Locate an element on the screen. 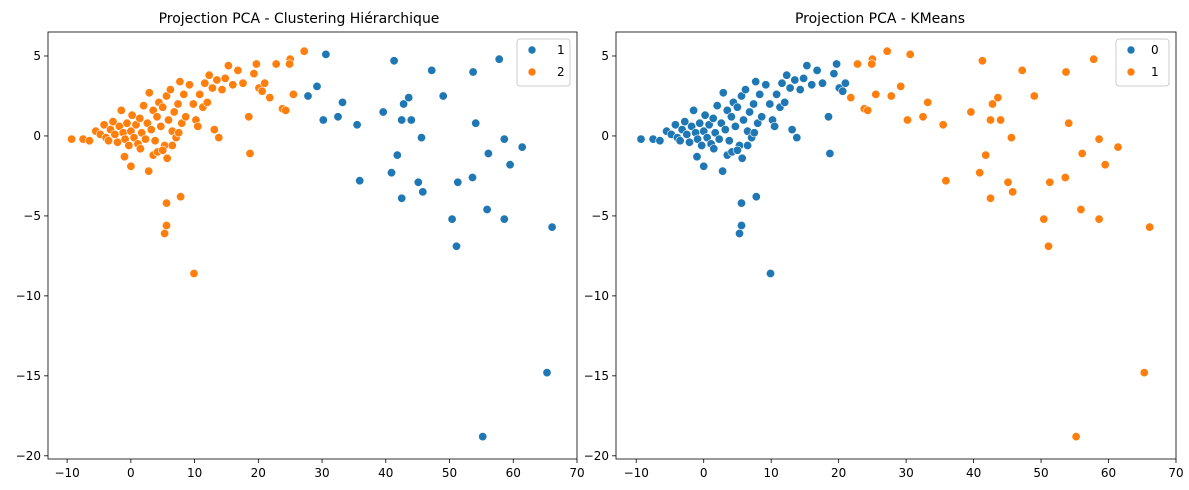 Image resolution: width=1189 pixels, height=490 pixels. chart-title: Projection PCA - KMeans is located at coordinates (880, 19).